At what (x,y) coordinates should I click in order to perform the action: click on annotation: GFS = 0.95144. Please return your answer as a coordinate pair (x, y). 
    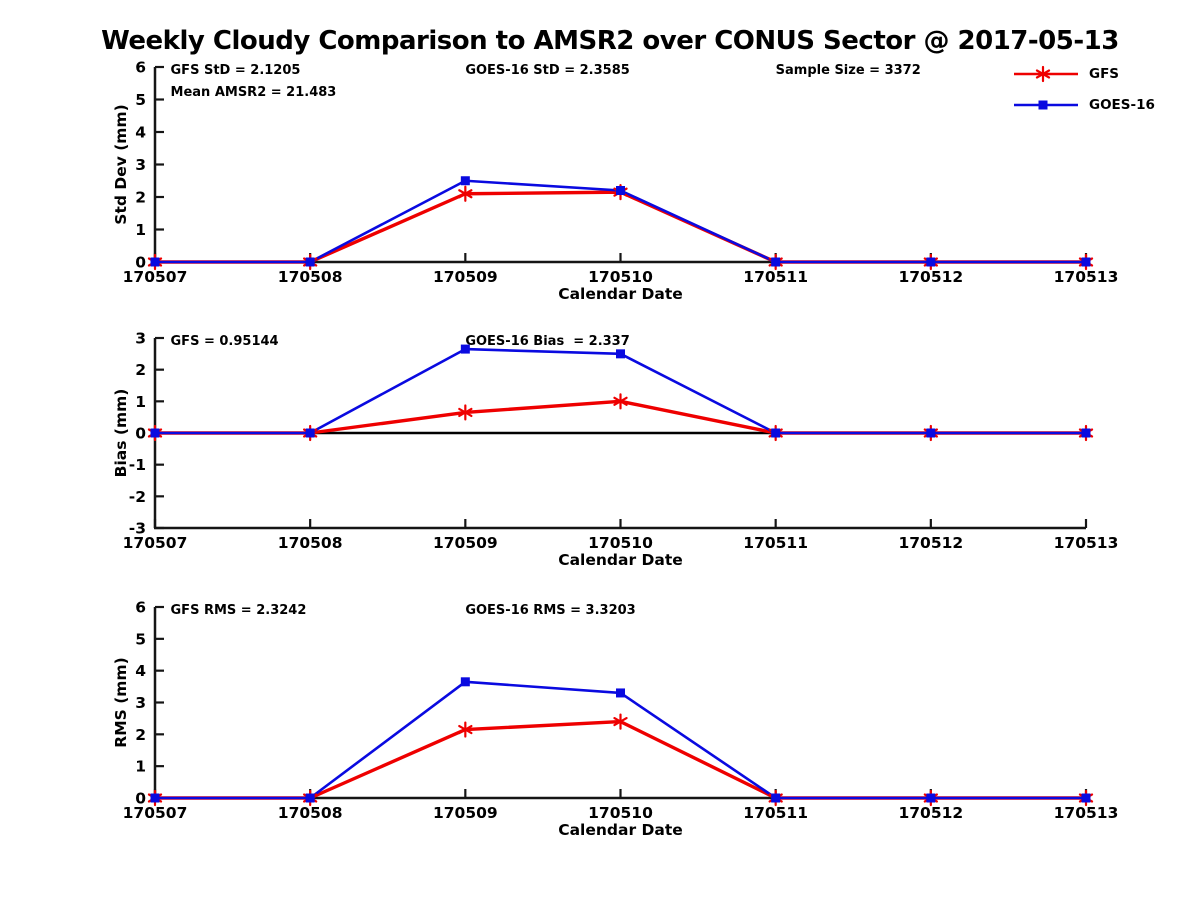
    Looking at the image, I should click on (225, 341).